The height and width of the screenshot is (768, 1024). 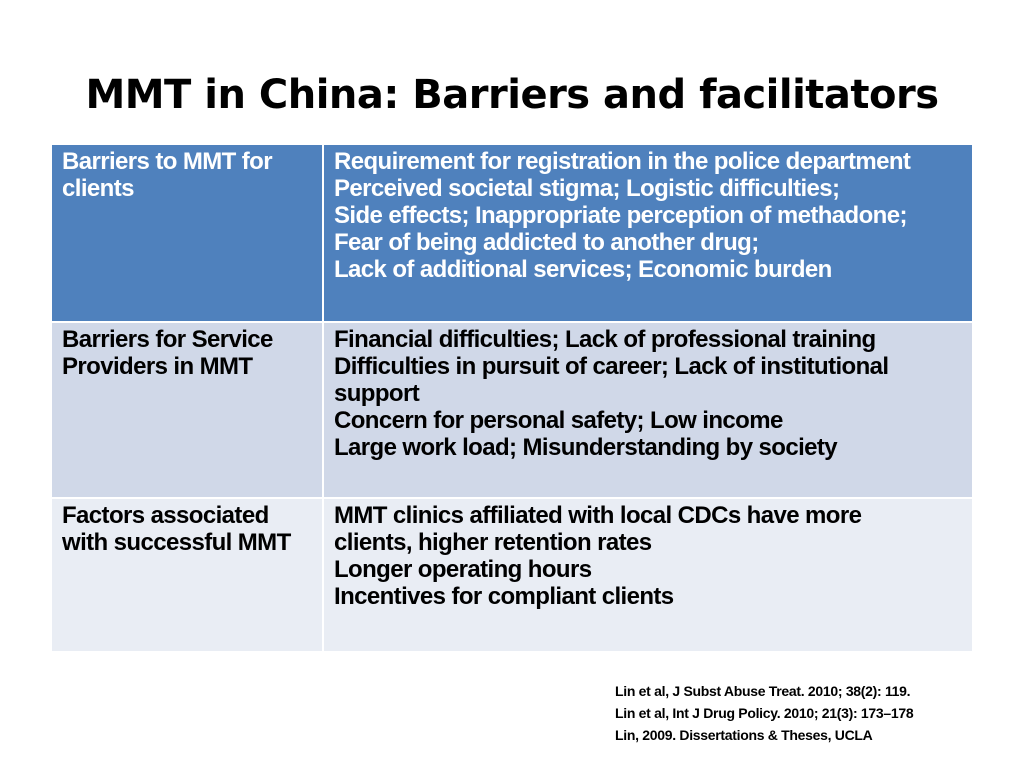 What do you see at coordinates (165, 515) in the screenshot?
I see `label-line: Factors associated` at bounding box center [165, 515].